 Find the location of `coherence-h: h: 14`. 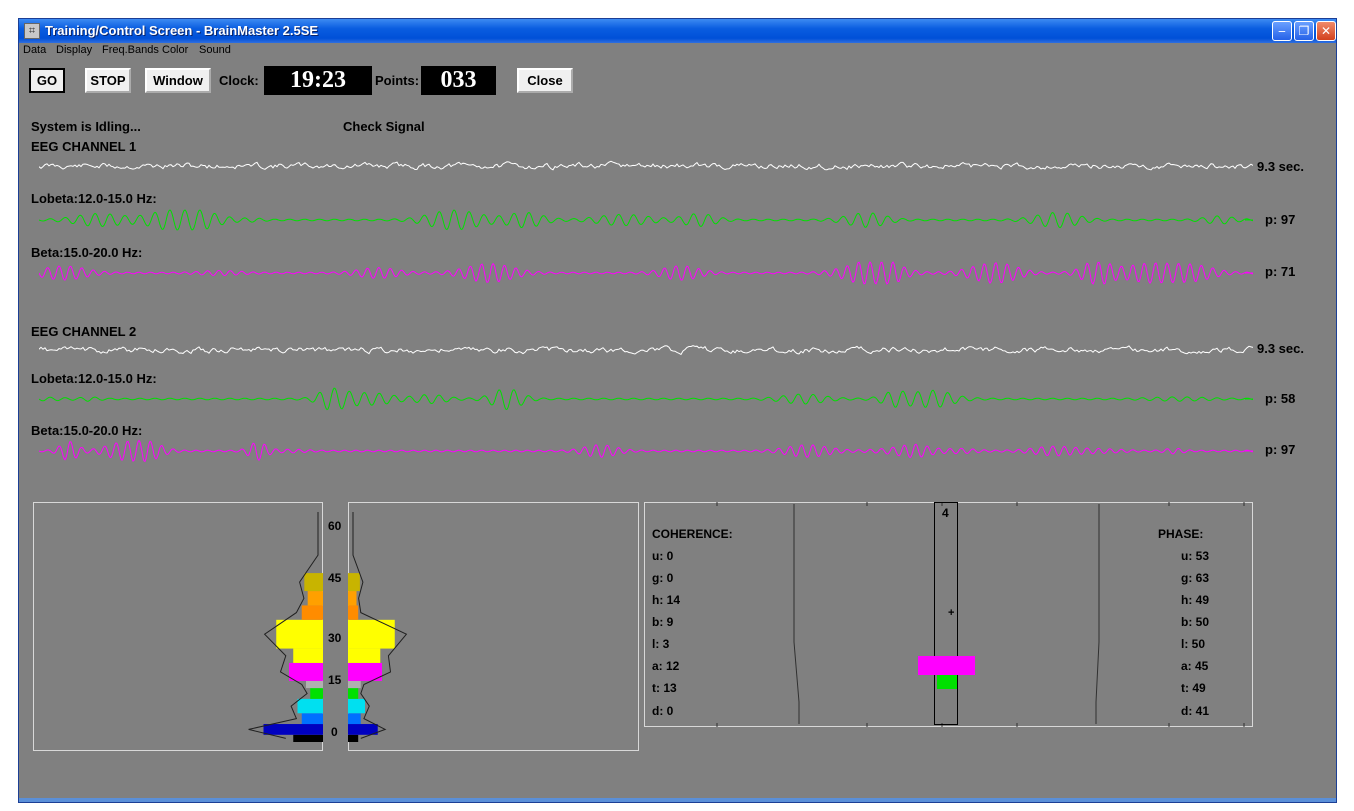

coherence-h: h: 14 is located at coordinates (666, 600).